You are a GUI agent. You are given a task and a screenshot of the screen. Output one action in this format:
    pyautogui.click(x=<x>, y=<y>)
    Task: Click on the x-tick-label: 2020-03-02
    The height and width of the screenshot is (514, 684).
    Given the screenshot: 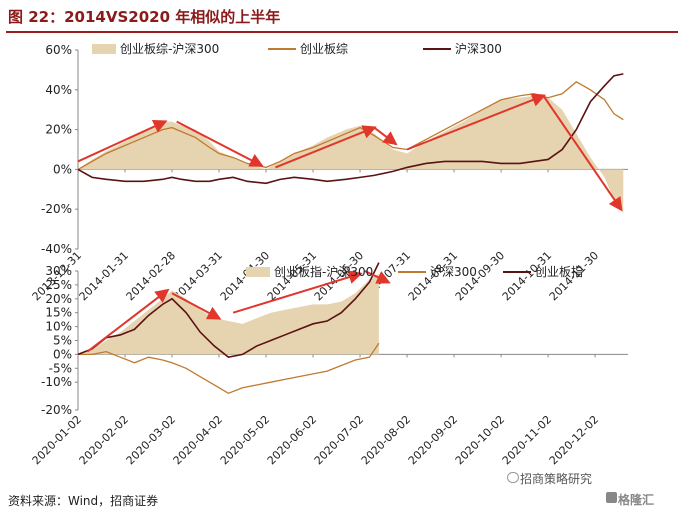 What is the action you would take?
    pyautogui.click(x=151, y=440)
    